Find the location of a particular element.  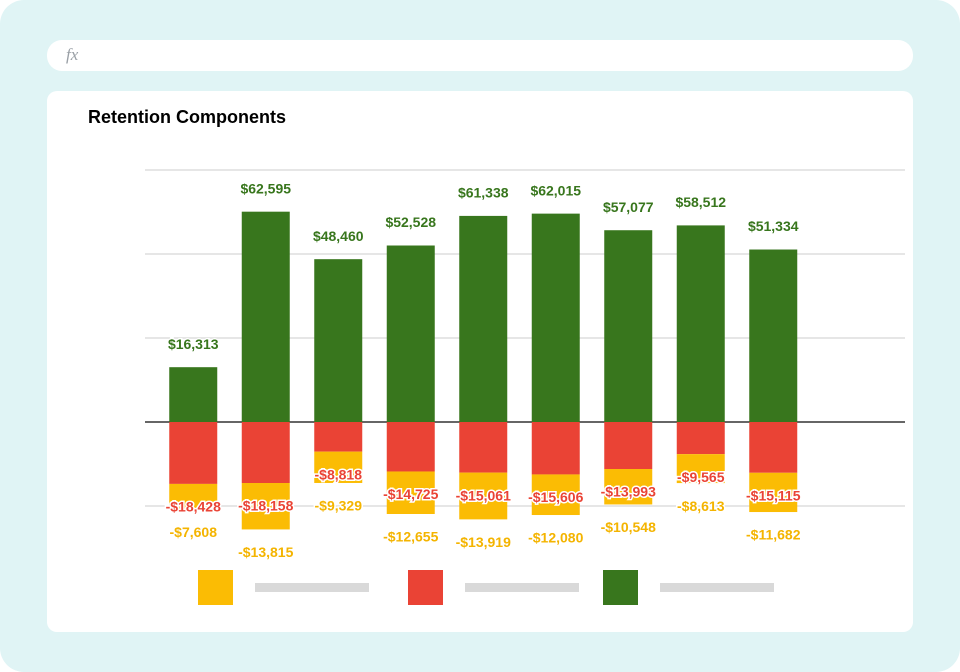

data-label: -$14,725 is located at coordinates (410, 494).